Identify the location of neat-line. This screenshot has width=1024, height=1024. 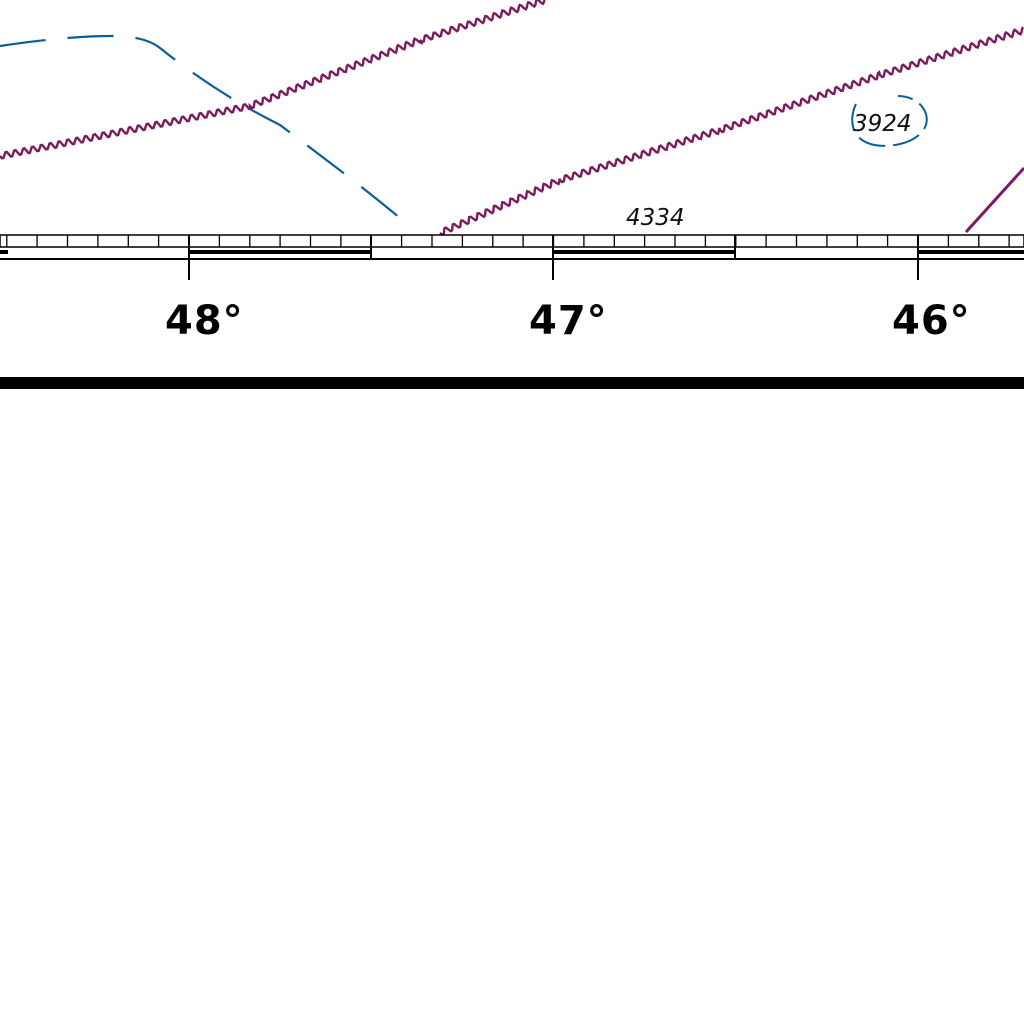
(512, 383).